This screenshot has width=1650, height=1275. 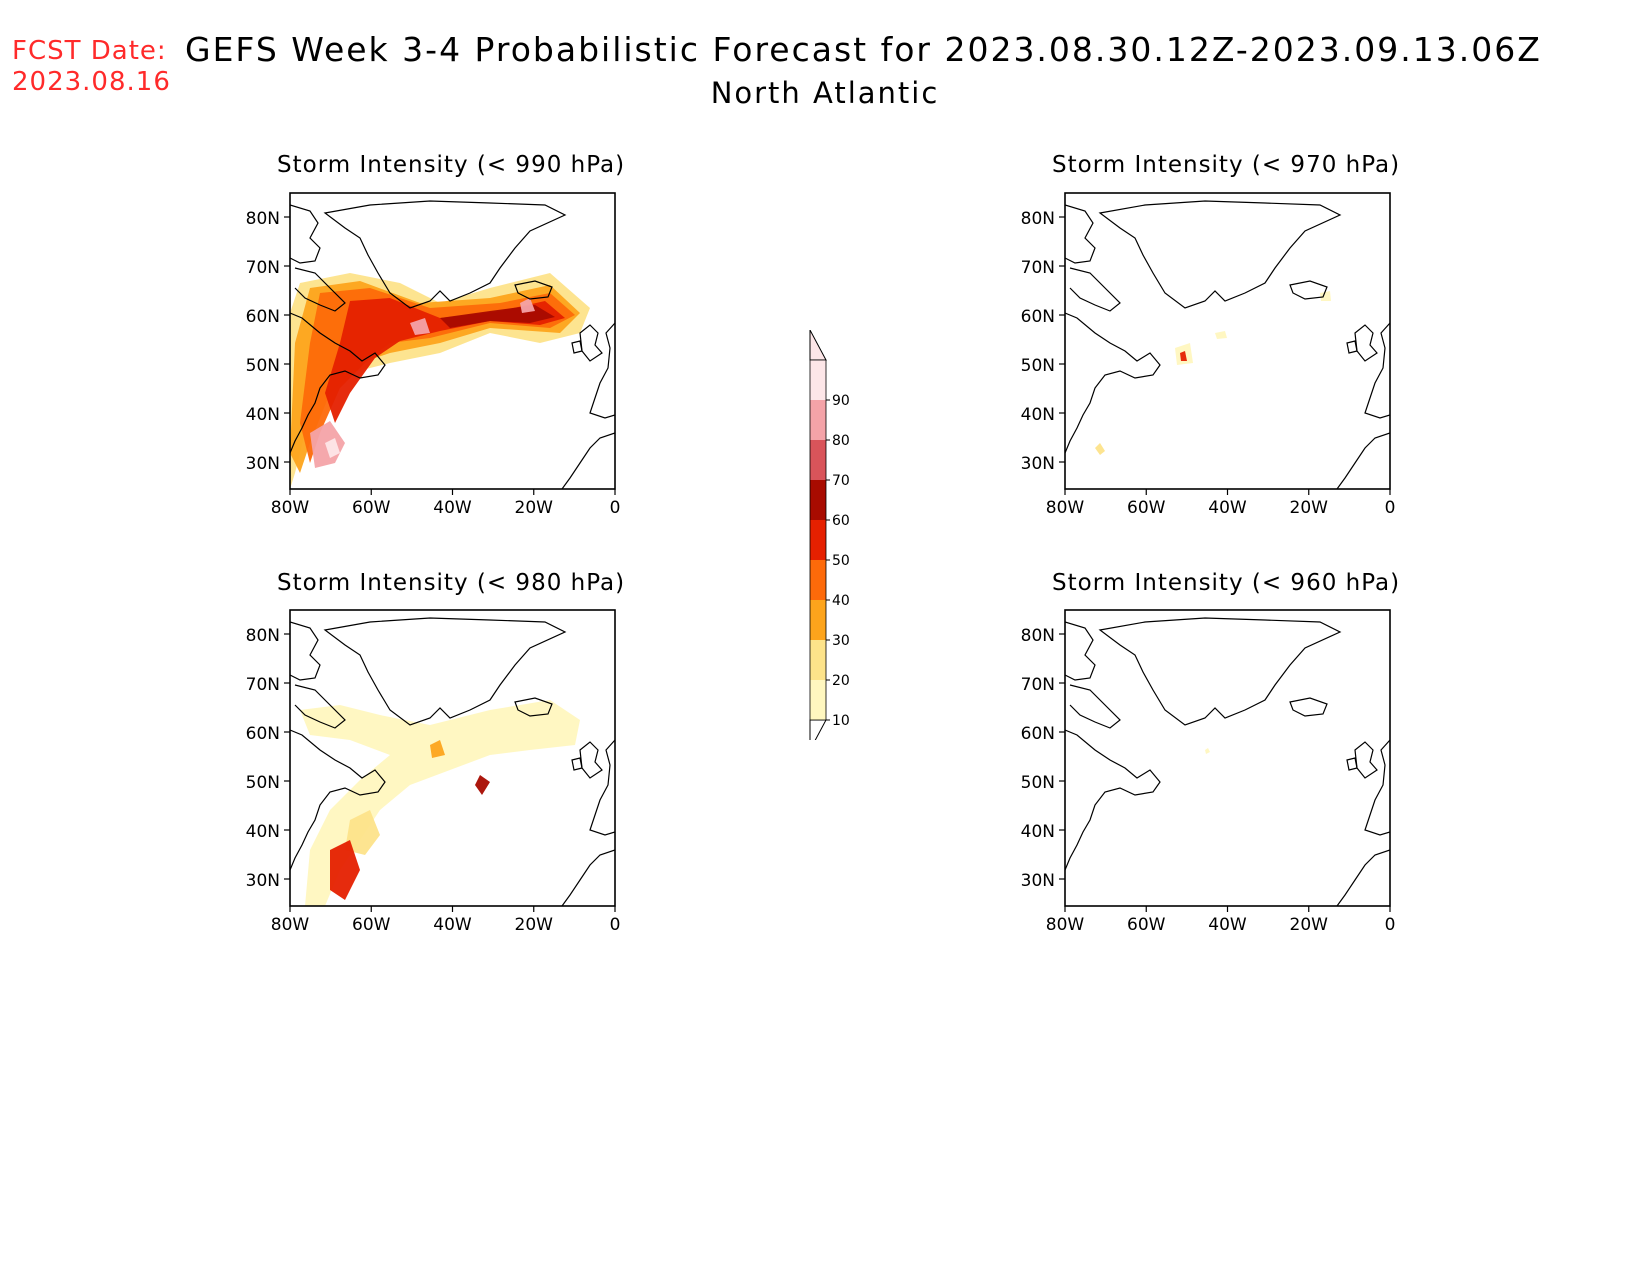 I want to click on colorbar-label: 60, so click(x=841, y=521).